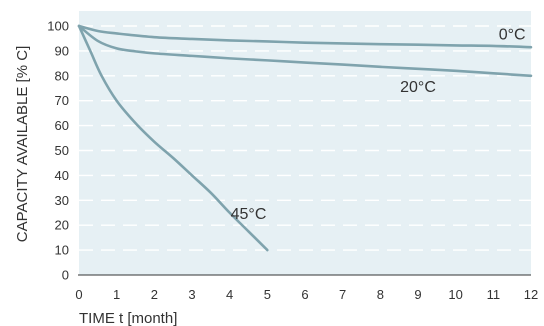 This screenshot has height=326, width=544. I want to click on series-label-0: 0°C, so click(512, 35).